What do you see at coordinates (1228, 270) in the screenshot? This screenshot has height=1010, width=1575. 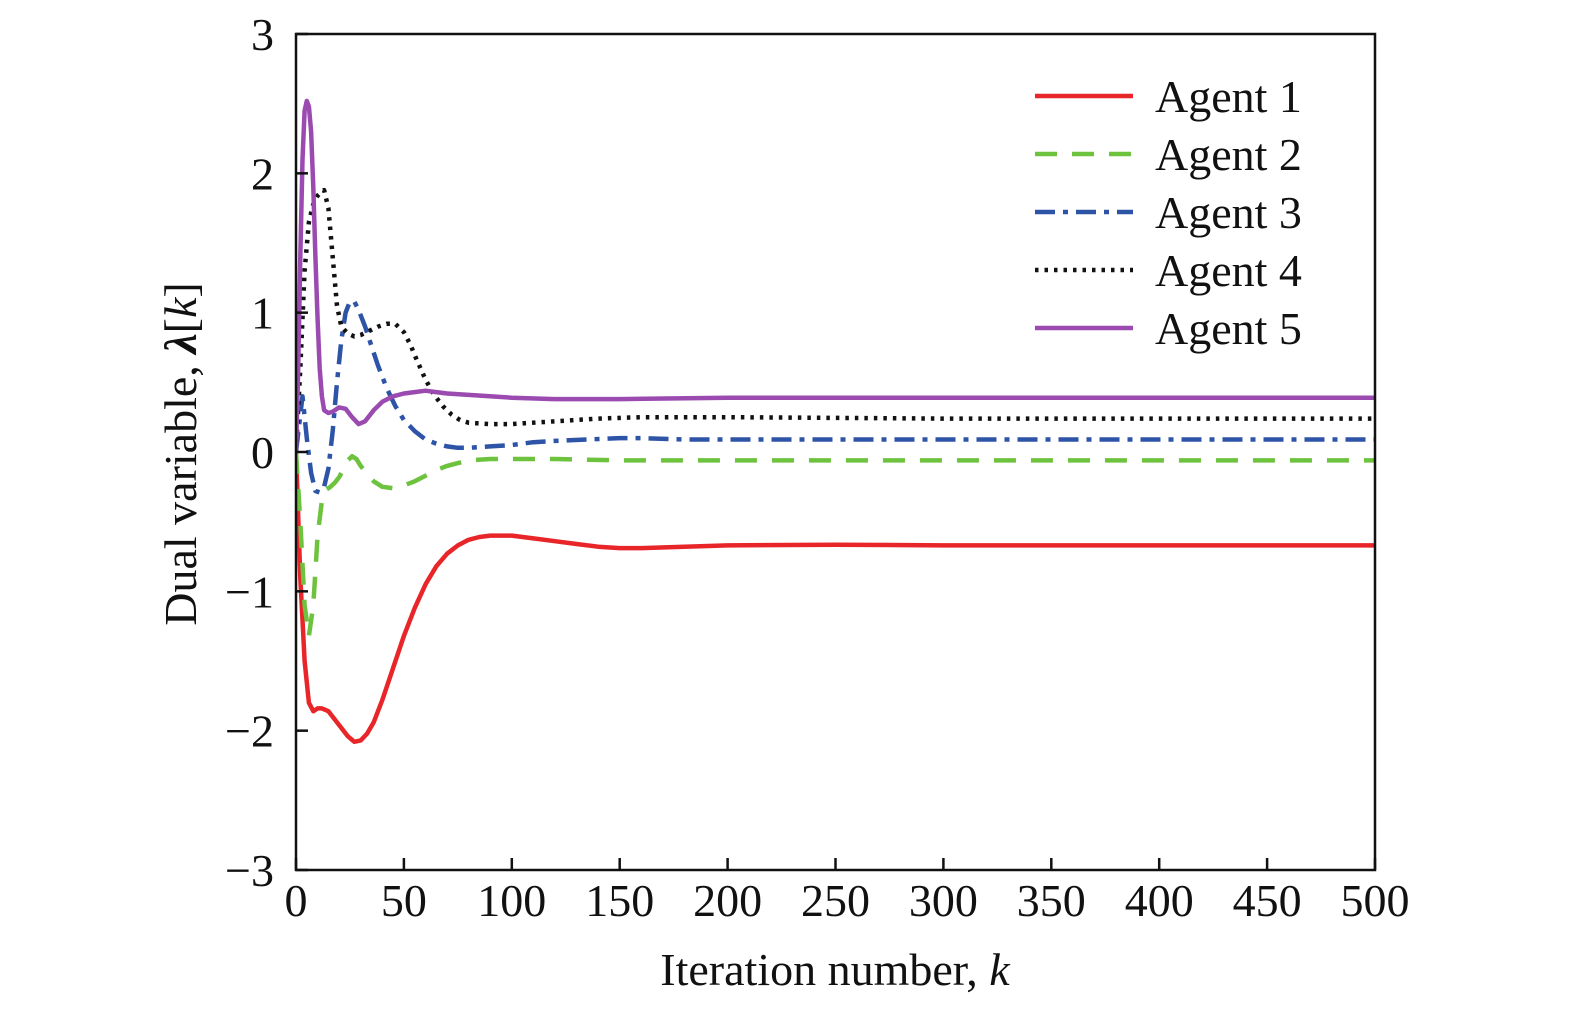 I see `legend-label-agent-4: Agent 4` at bounding box center [1228, 270].